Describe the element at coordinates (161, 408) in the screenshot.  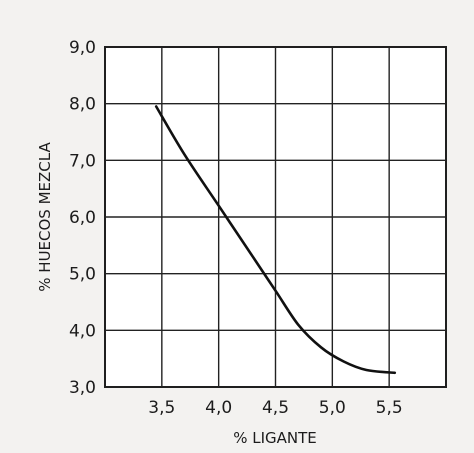
I see `x-tick-label: 3,5` at that location.